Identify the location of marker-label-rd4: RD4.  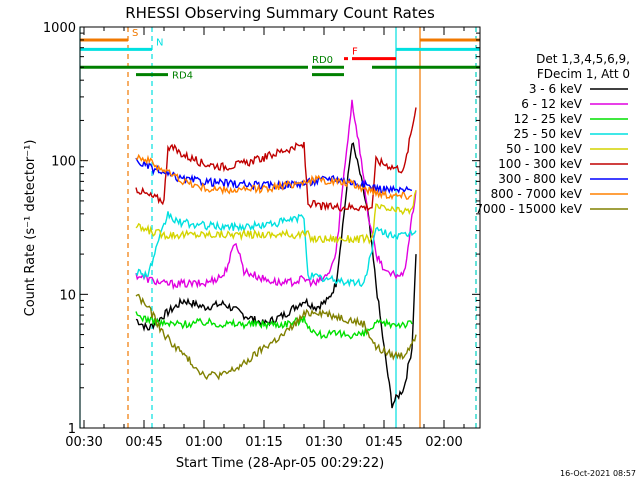
(182, 76).